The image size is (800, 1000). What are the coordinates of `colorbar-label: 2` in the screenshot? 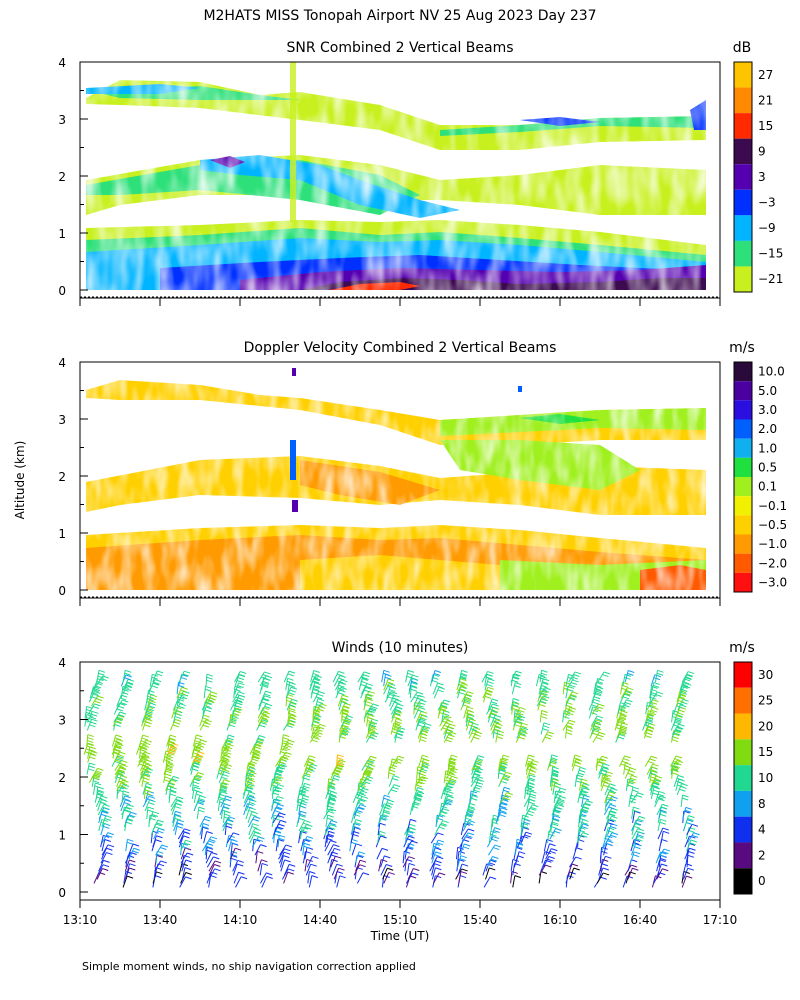 It's located at (762, 855).